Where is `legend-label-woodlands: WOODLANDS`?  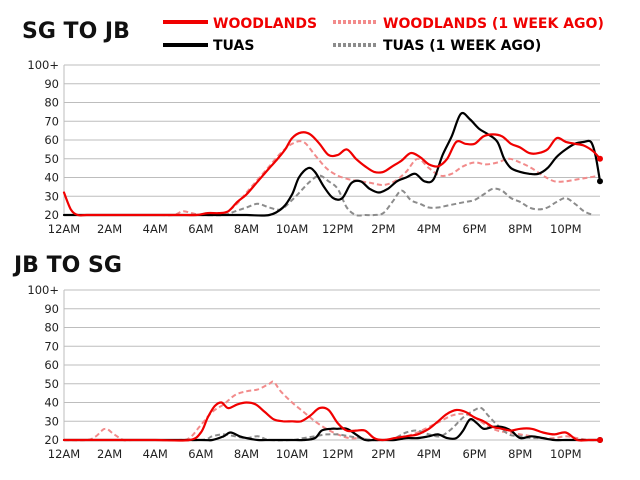 legend-label-woodlands: WOODLANDS is located at coordinates (265, 24).